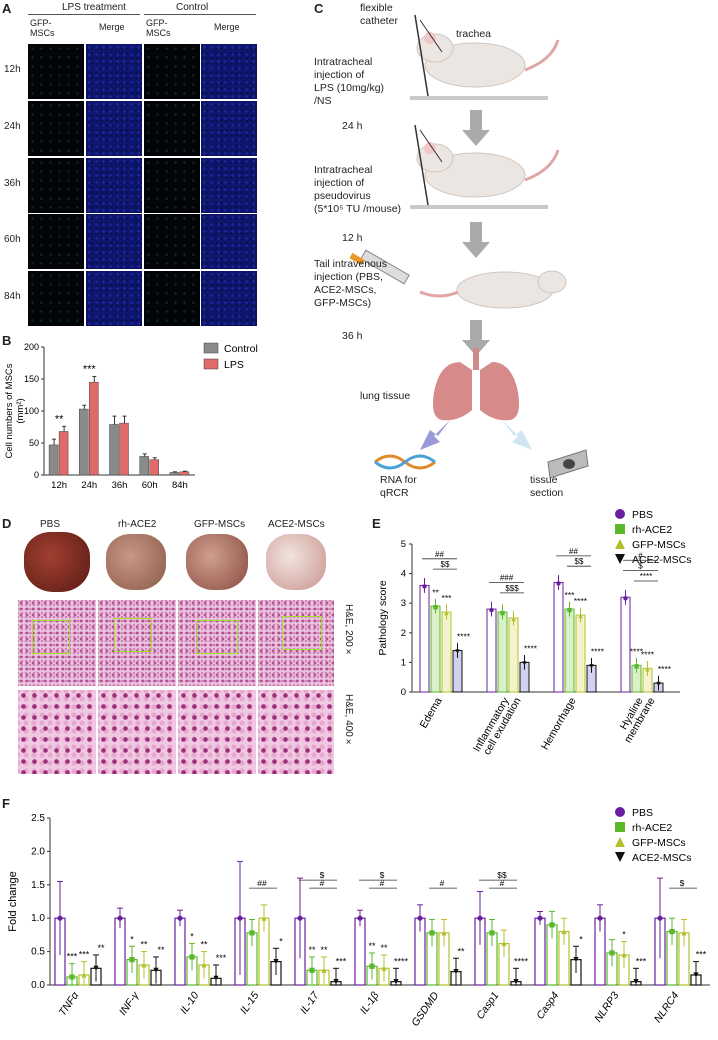  What do you see at coordinates (57, 732) in the screenshot?
I see `he400-pbs` at bounding box center [57, 732].